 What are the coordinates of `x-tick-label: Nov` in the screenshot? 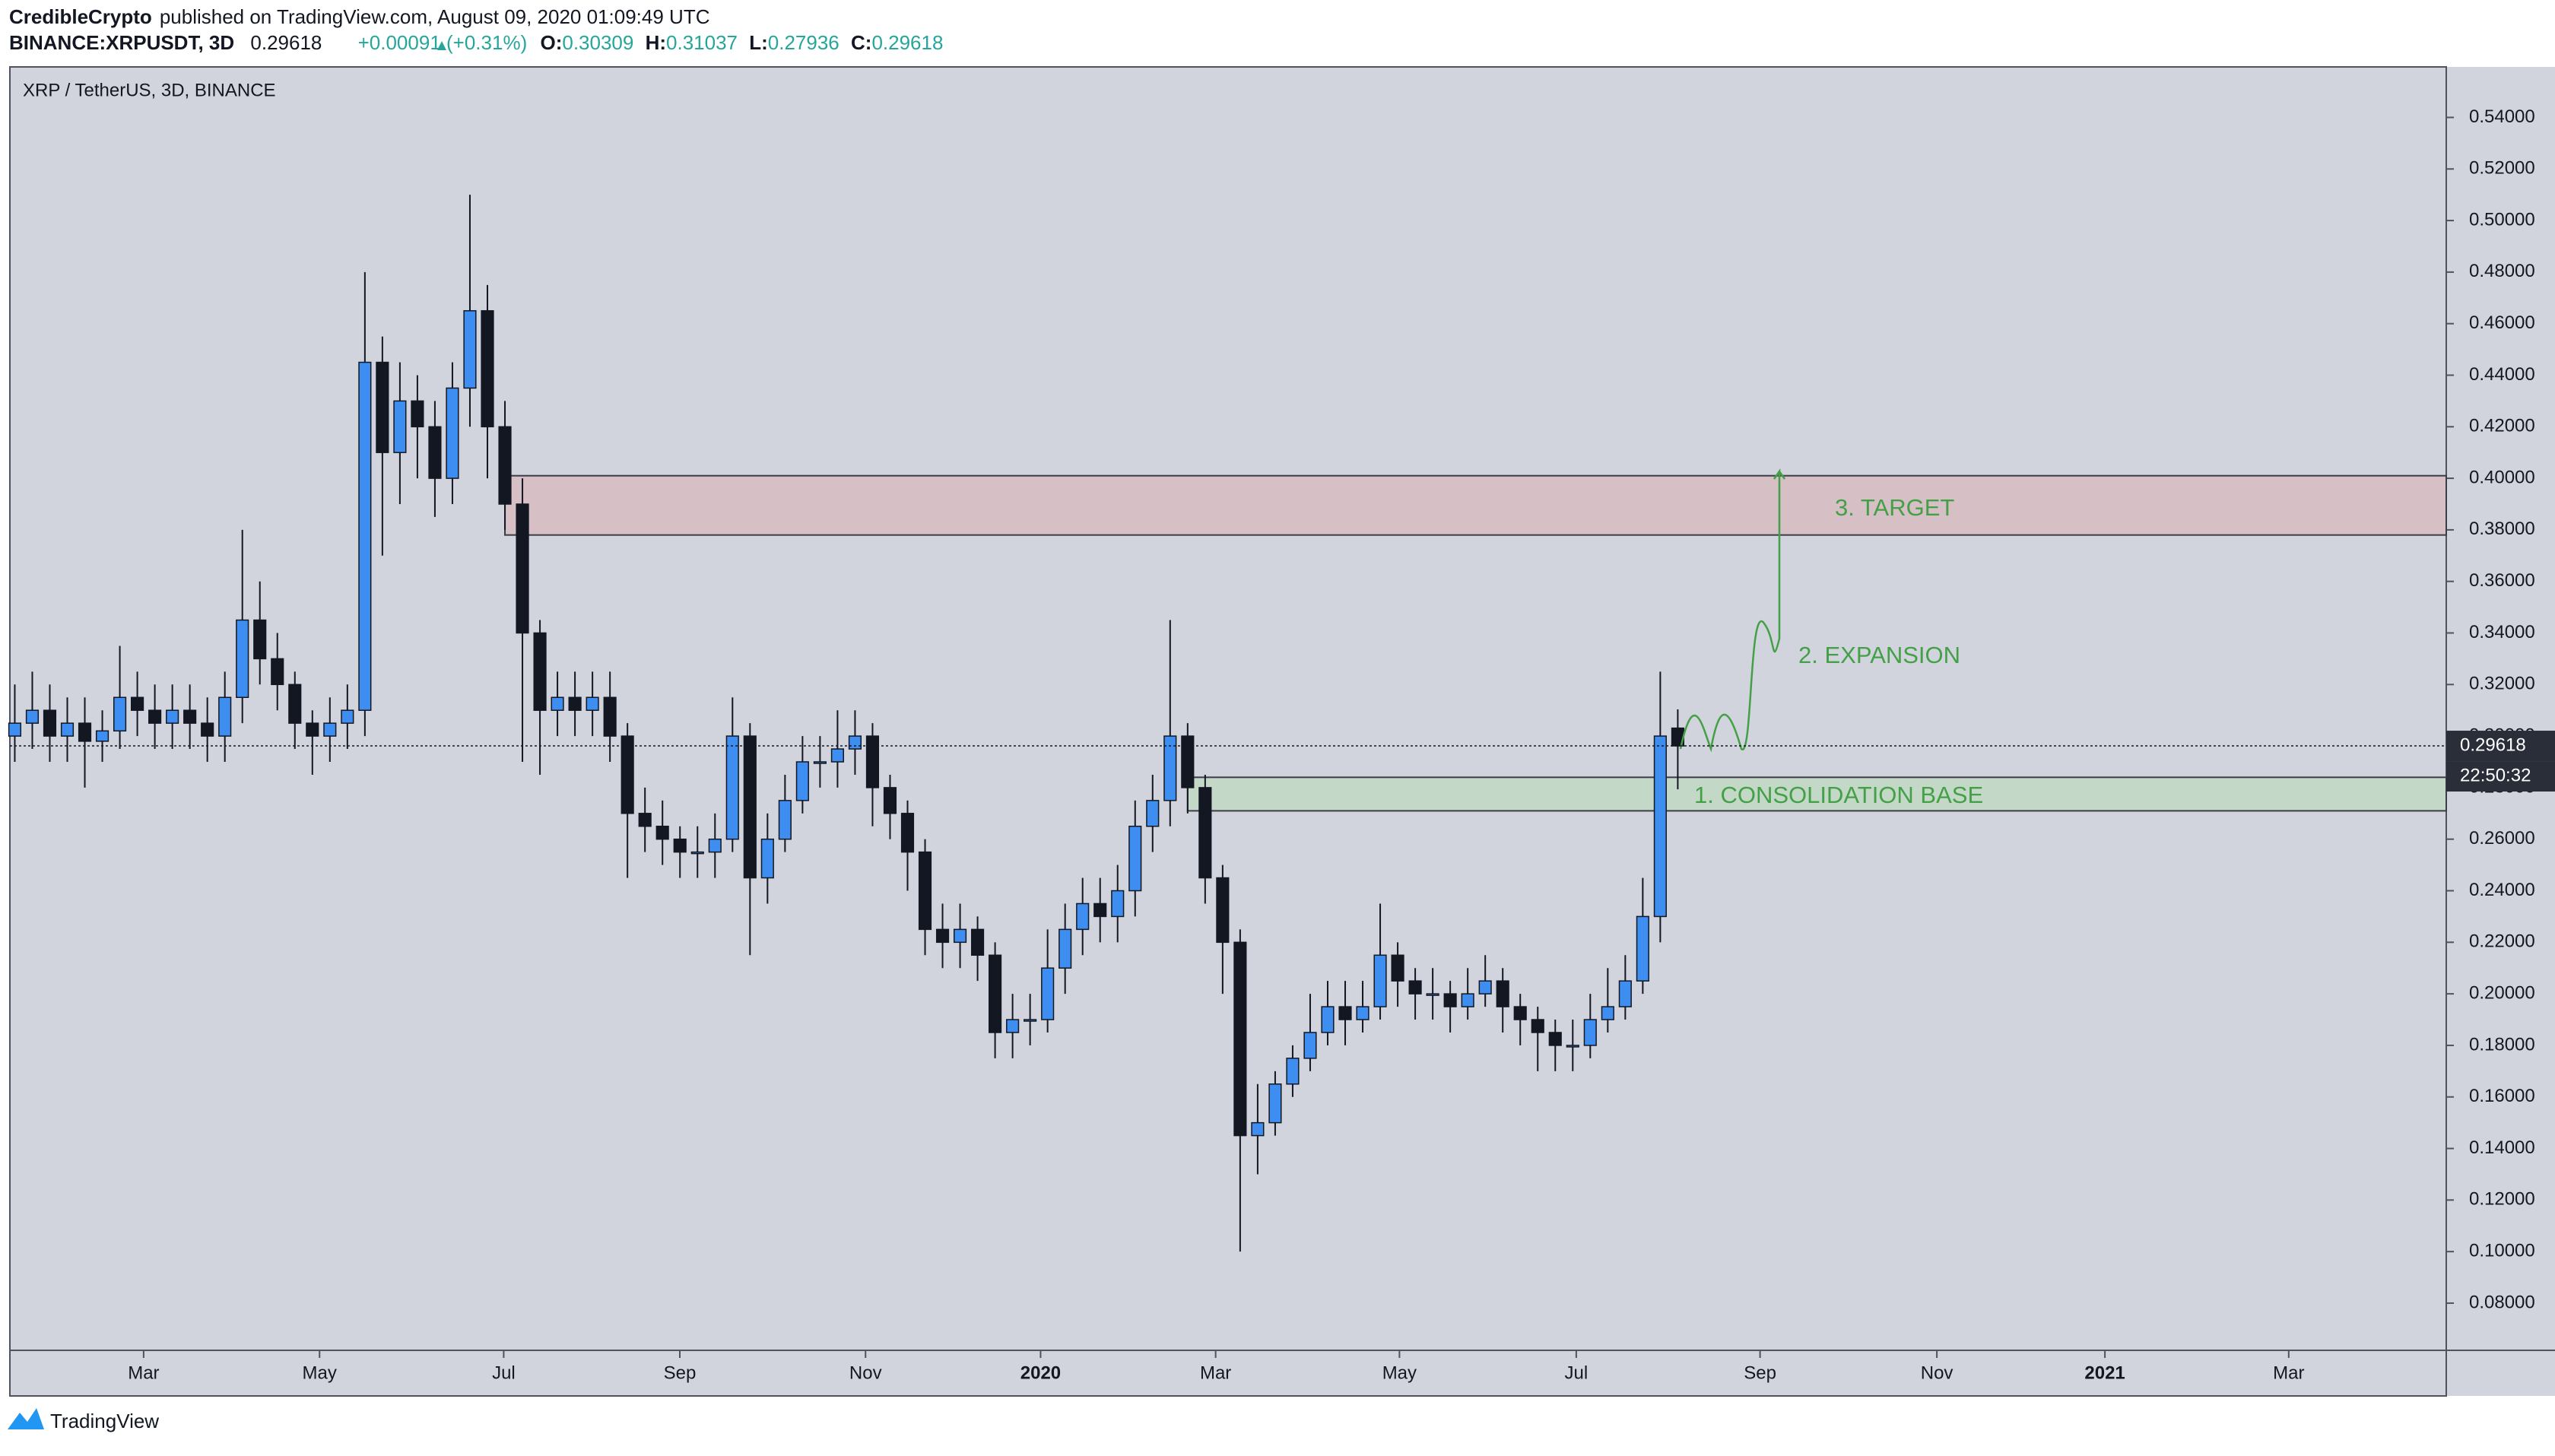 It's located at (865, 1372).